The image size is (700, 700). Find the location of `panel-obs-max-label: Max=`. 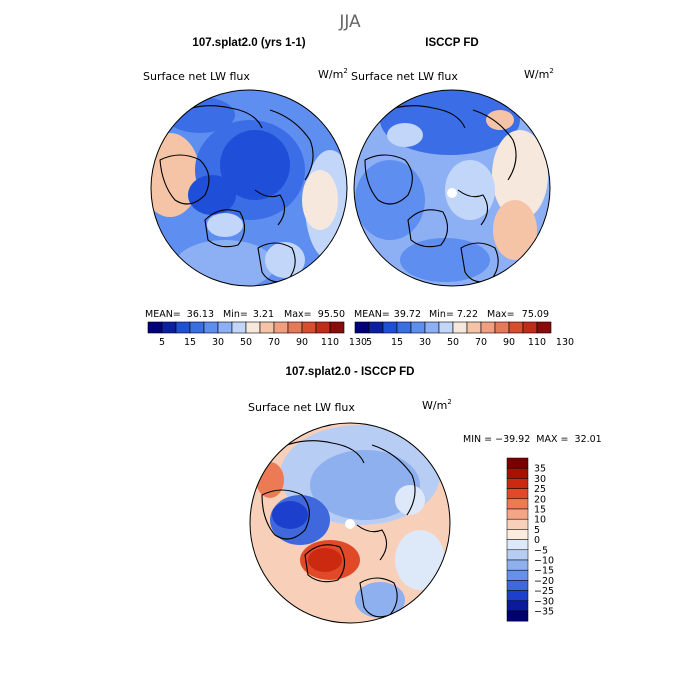

panel-obs-max-label: Max= is located at coordinates (501, 314).